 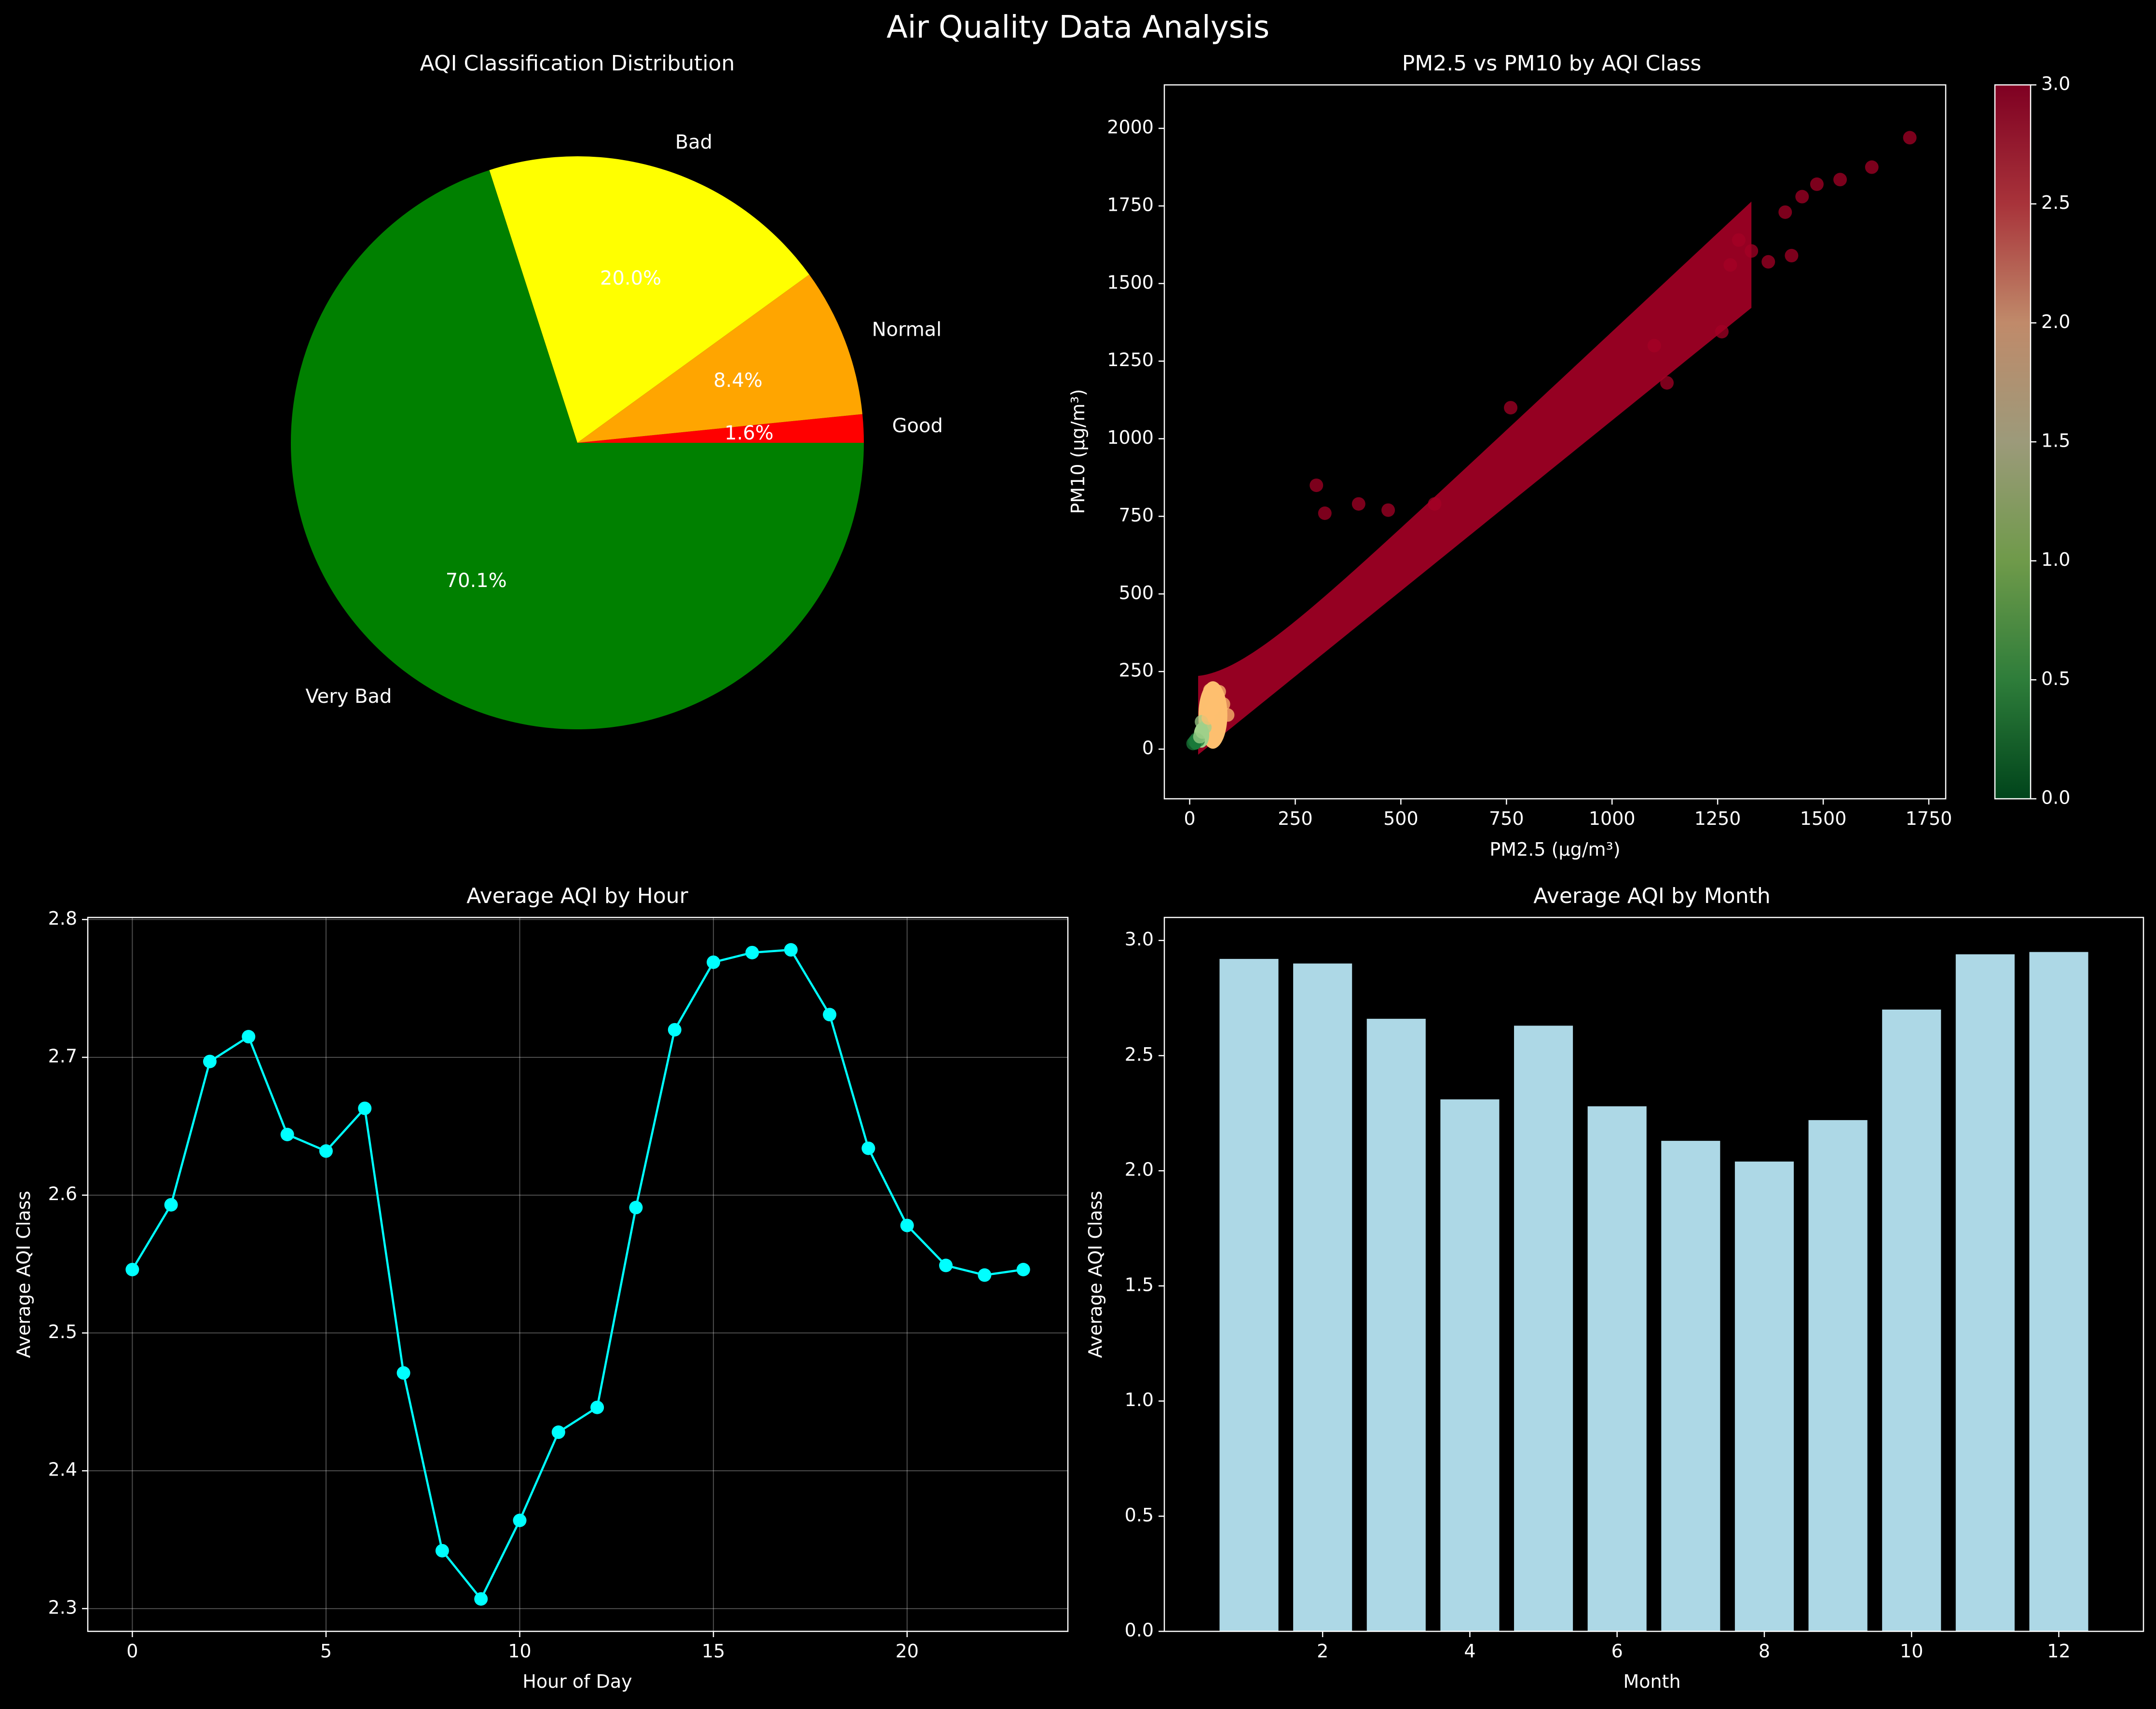 I want to click on scatter-xtick-label: 1000, so click(x=1612, y=818).